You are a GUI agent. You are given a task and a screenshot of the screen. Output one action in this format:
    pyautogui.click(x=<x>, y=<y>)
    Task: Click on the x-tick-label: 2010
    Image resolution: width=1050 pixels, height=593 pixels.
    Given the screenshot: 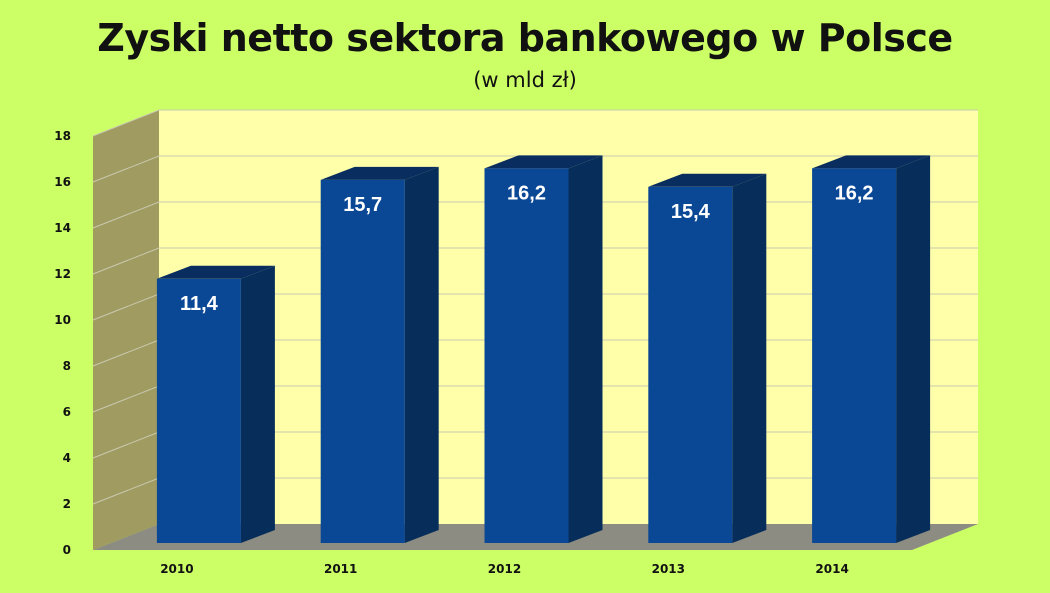 What is the action you would take?
    pyautogui.click(x=176, y=569)
    